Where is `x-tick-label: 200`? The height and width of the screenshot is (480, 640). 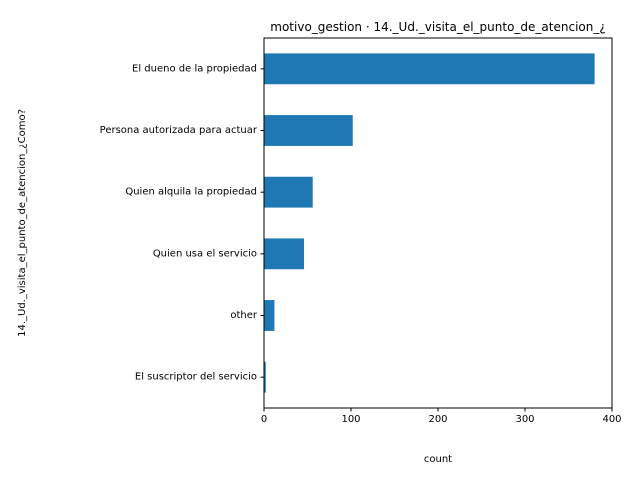
x-tick-label: 200 is located at coordinates (437, 419).